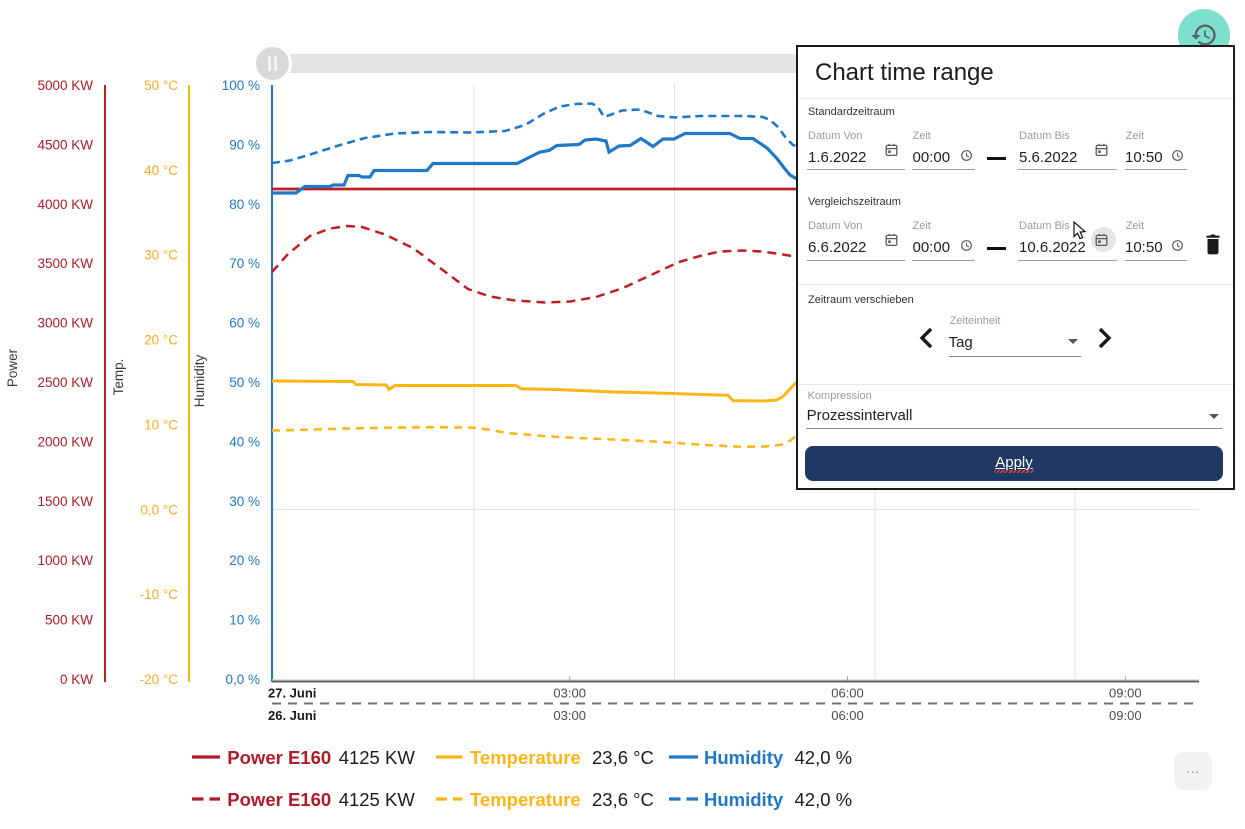  I want to click on svg-text: 100 %, so click(241, 85).